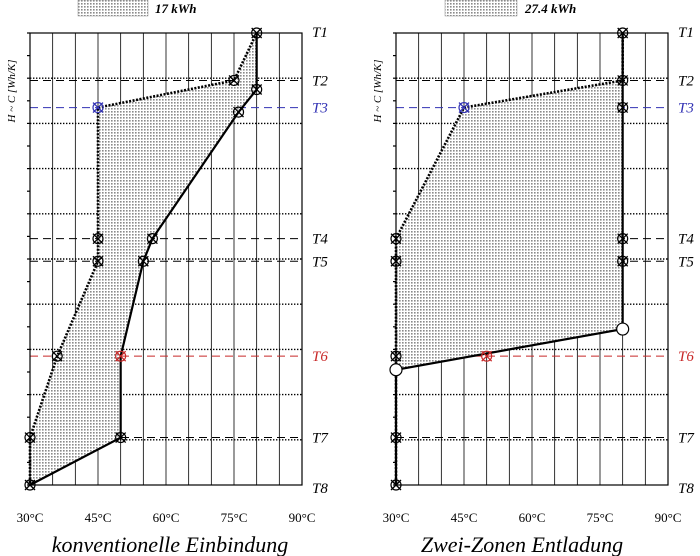 The height and width of the screenshot is (556, 700). Describe the element at coordinates (686, 109) in the screenshot. I see `level-label-t3: T3` at that location.